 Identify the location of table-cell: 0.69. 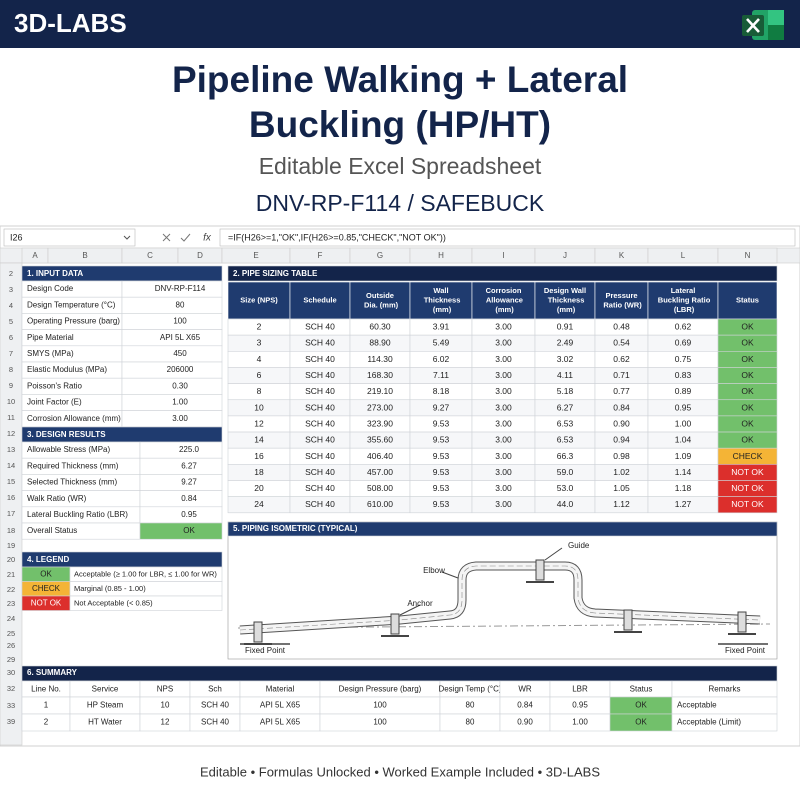
(683, 343).